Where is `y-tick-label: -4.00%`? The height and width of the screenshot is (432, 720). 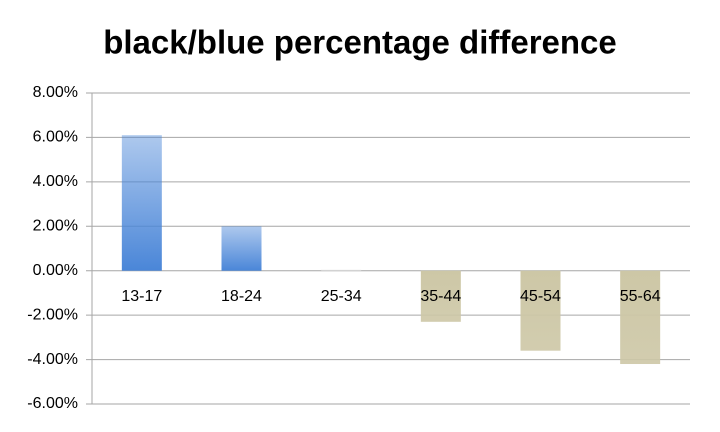 y-tick-label: -4.00% is located at coordinates (52, 359).